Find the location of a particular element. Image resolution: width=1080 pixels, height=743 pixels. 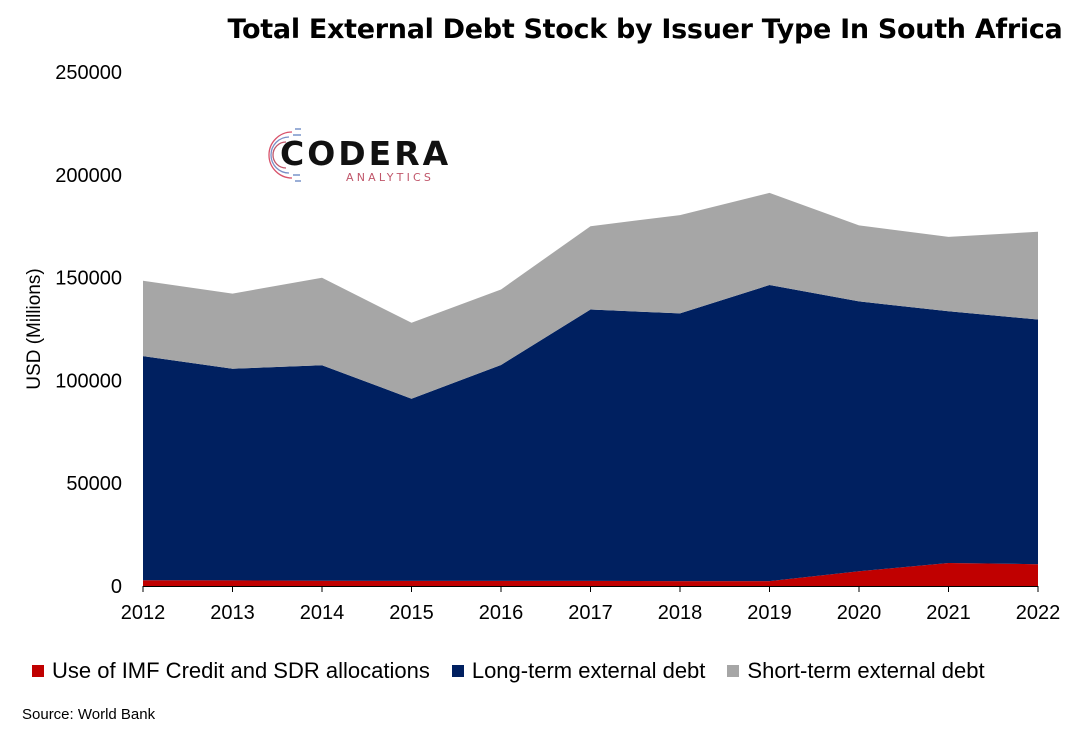

legend-item-imf: Use of IMF Credit and SDR allocations is located at coordinates (231, 671).